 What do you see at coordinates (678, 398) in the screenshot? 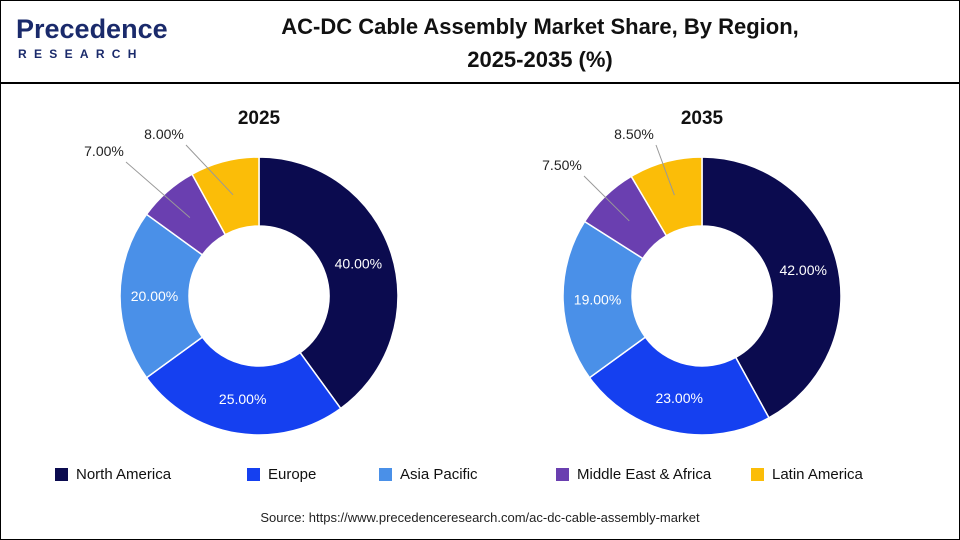
I see `data-label-2035-europe: 23.00%` at bounding box center [678, 398].